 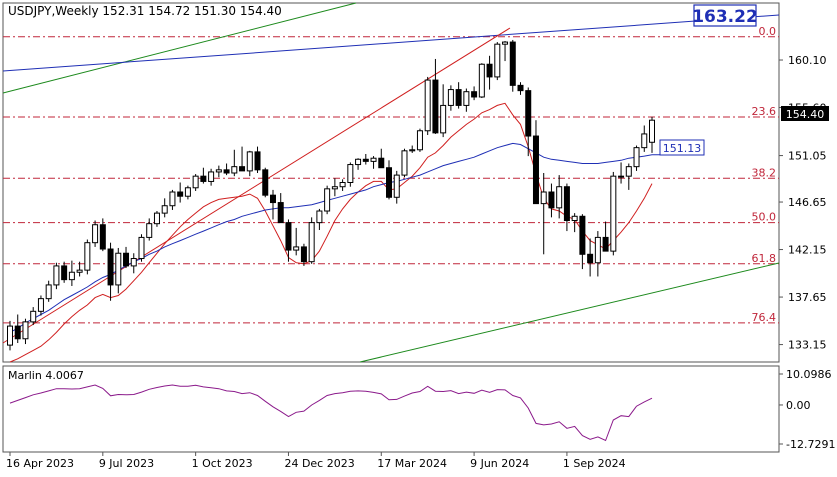 I want to click on x-tick-label: 9 Jul 2023, so click(x=126, y=463).